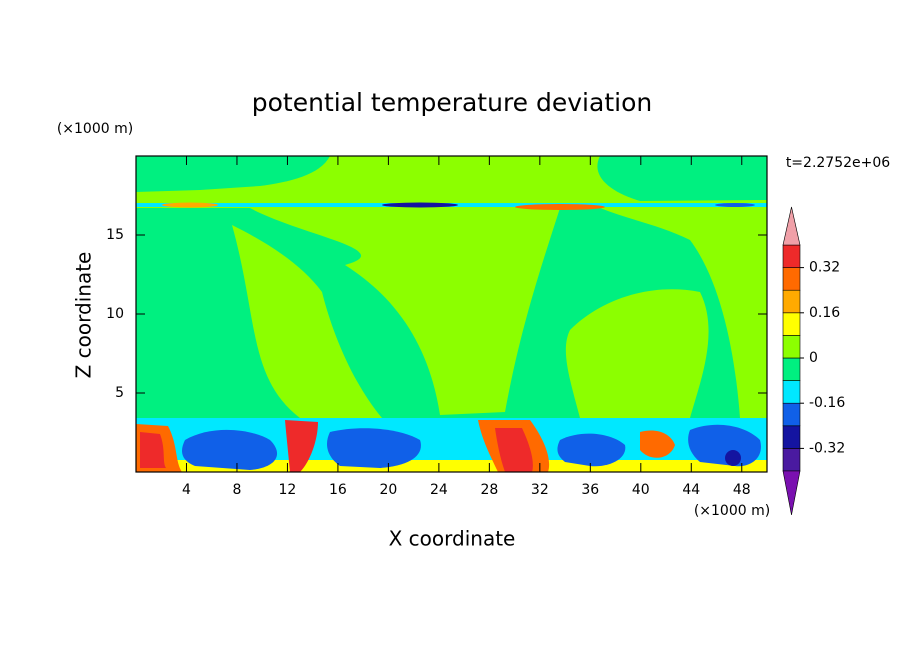 This screenshot has height=658, width=904. Describe the element at coordinates (827, 448) in the screenshot. I see `colorbar-tick-label: -0.32` at that location.